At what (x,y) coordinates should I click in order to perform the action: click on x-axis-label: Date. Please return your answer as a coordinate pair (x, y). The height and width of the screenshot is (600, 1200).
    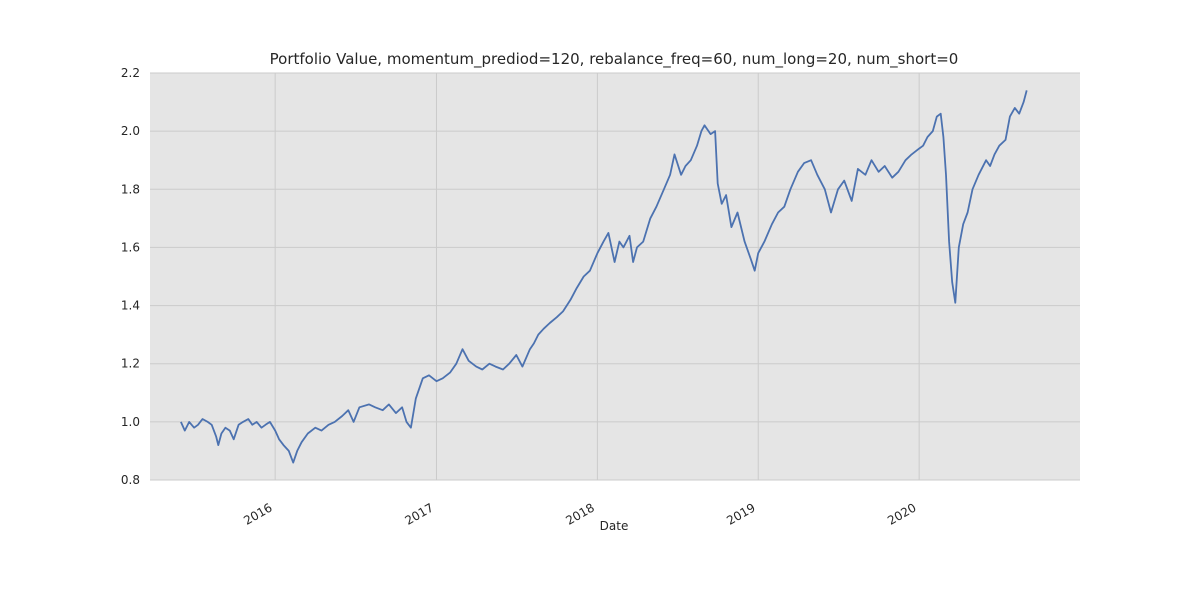
    Looking at the image, I should click on (614, 526).